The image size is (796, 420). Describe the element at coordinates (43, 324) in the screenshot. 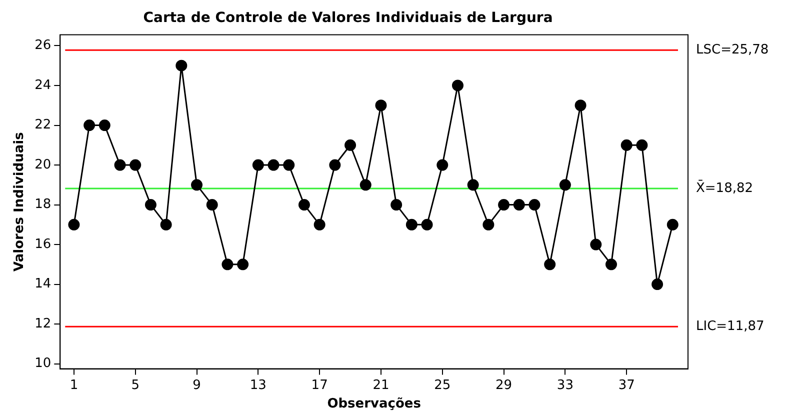

I see `y-tick-label: 12` at that location.